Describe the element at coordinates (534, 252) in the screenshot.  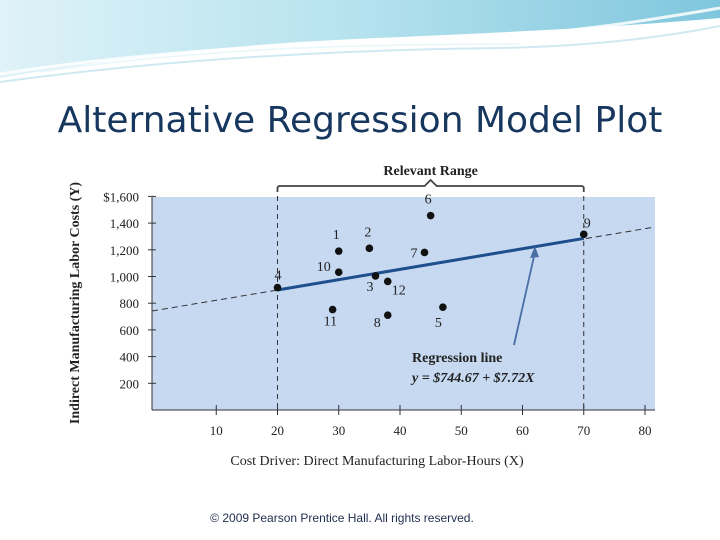
I see `regression-arrow-head` at that location.